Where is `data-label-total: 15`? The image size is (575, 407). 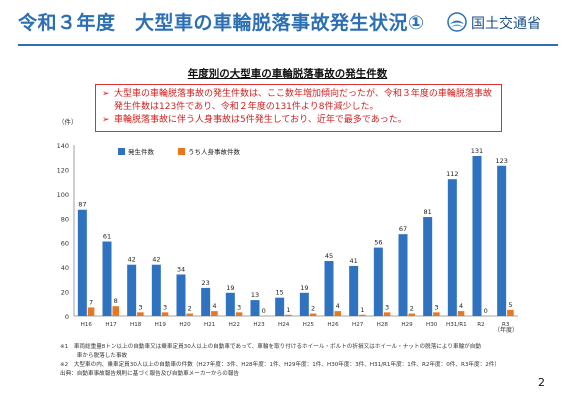
data-label-total: 15 is located at coordinates (280, 293).